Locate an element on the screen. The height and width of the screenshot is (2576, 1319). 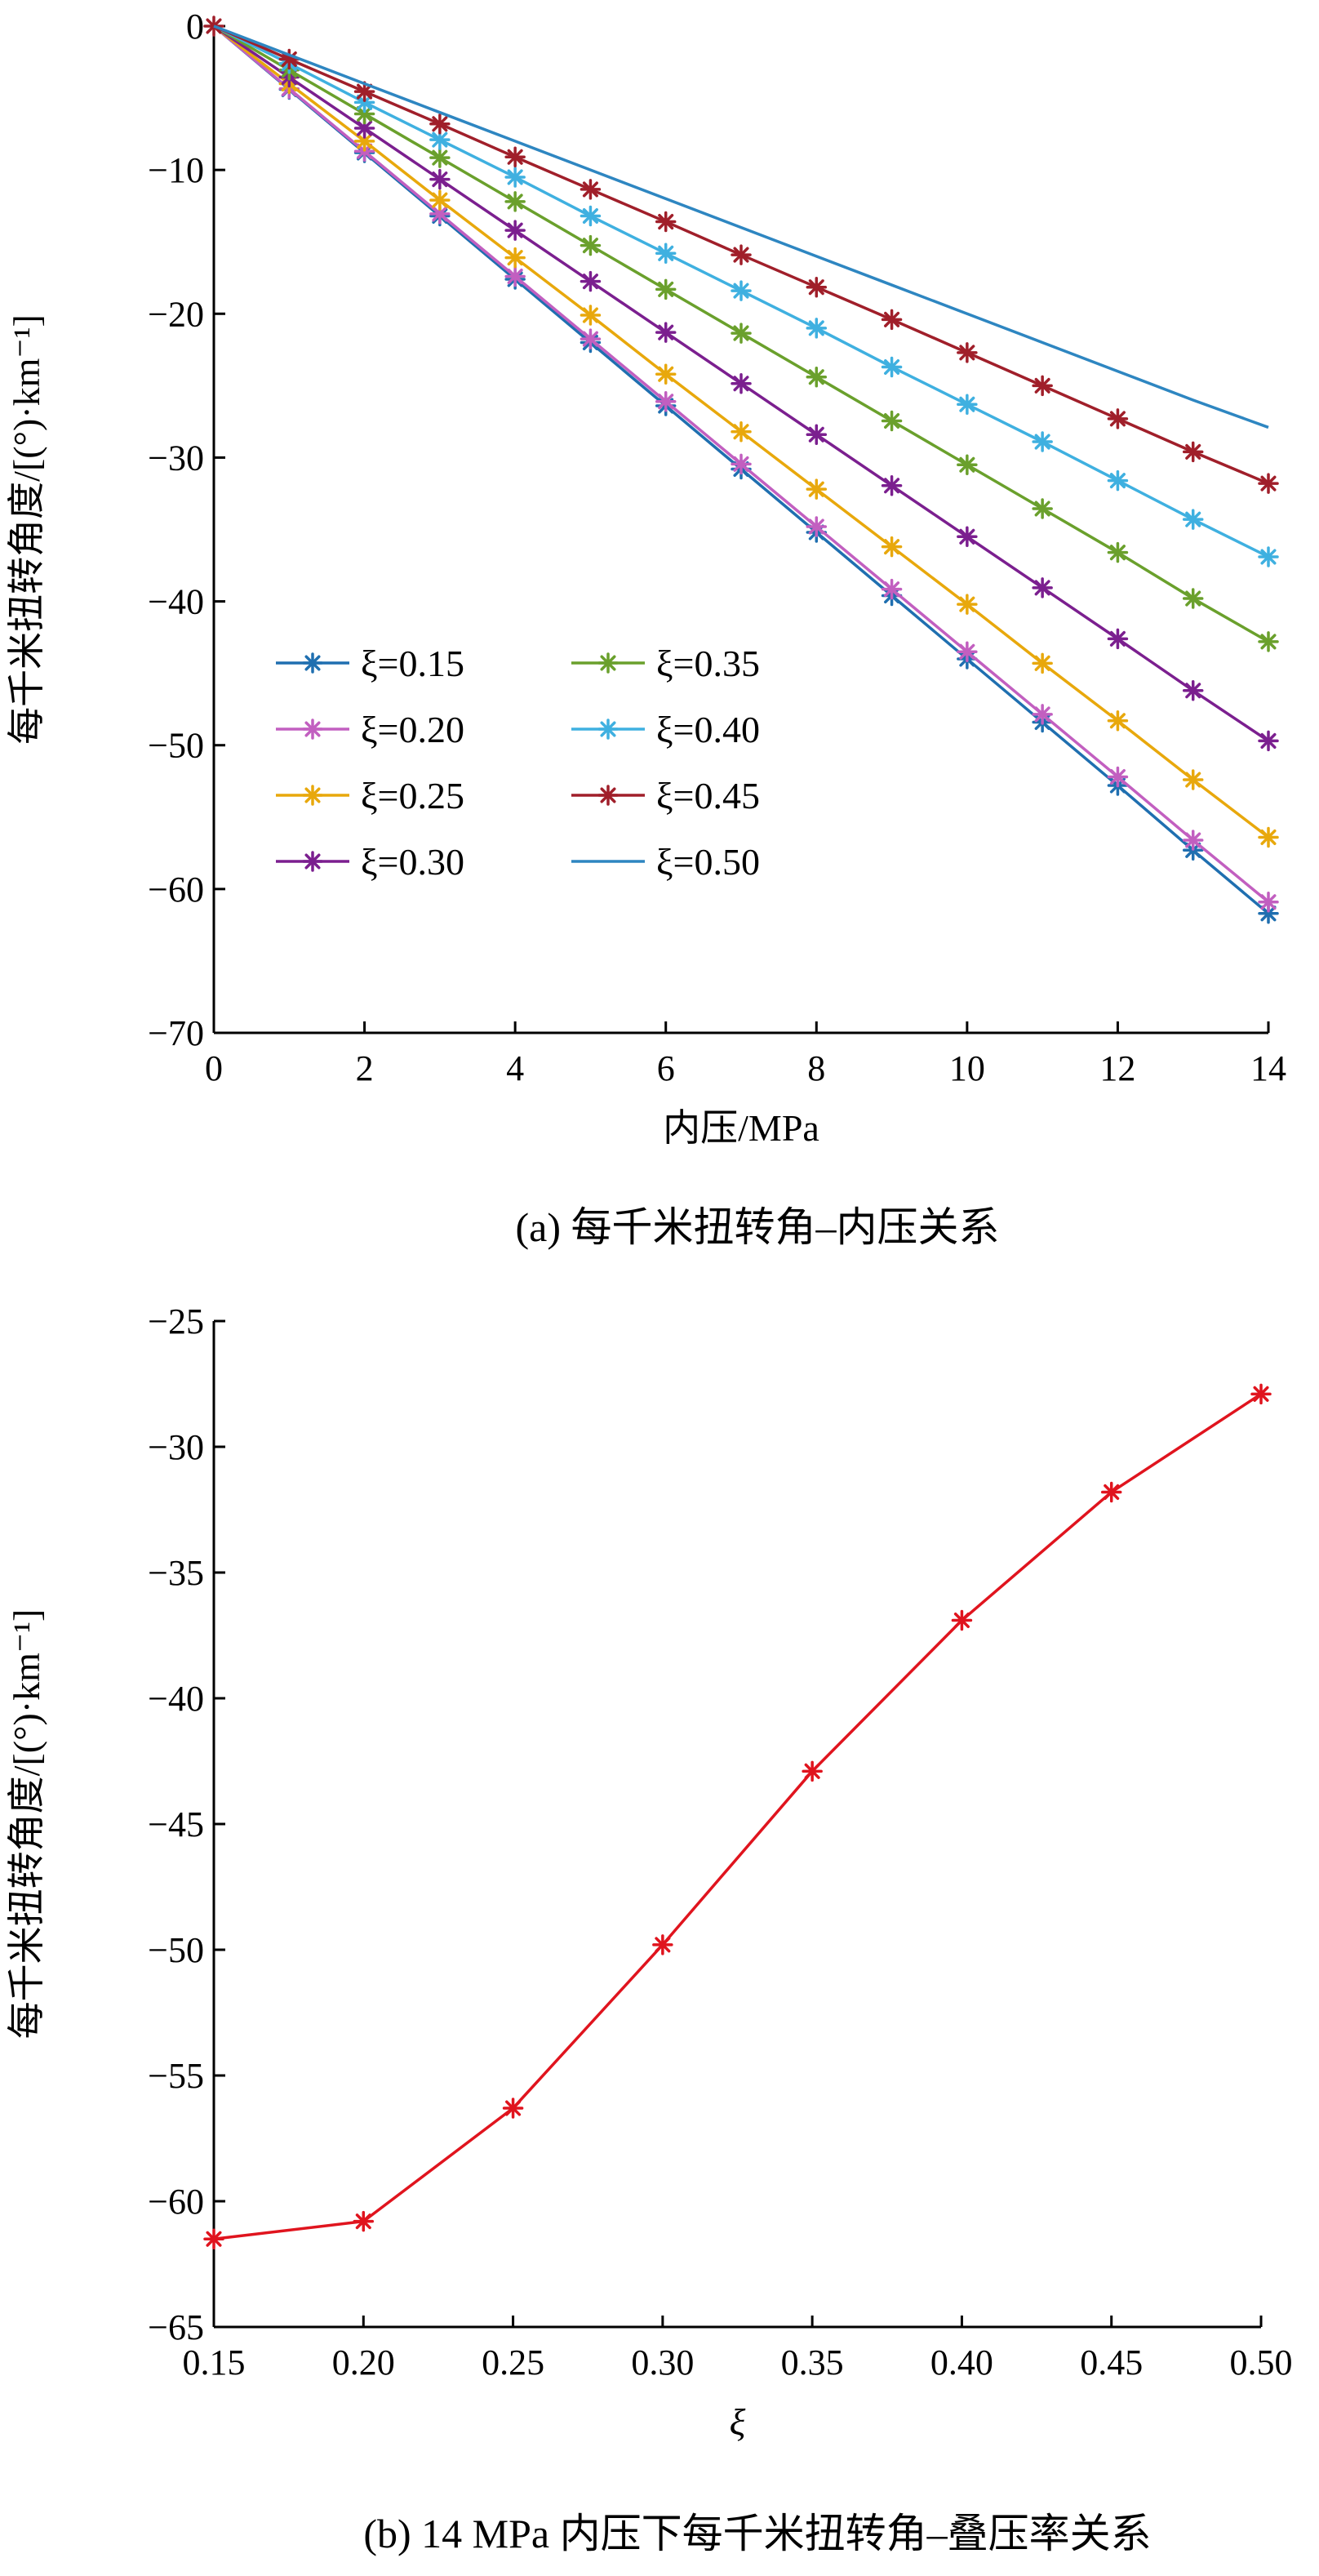
legend-label: ξ=0.20 is located at coordinates (412, 729).